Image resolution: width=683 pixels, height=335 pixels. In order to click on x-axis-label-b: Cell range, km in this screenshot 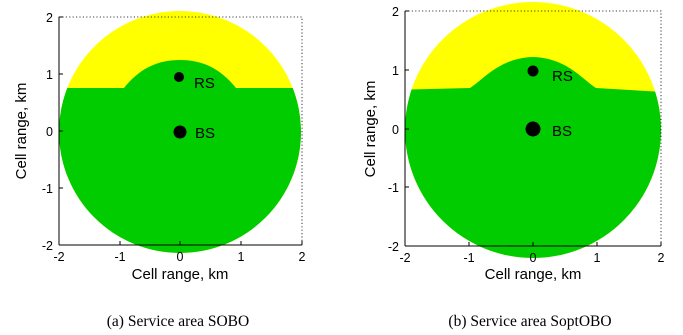, I will do `click(533, 274)`.